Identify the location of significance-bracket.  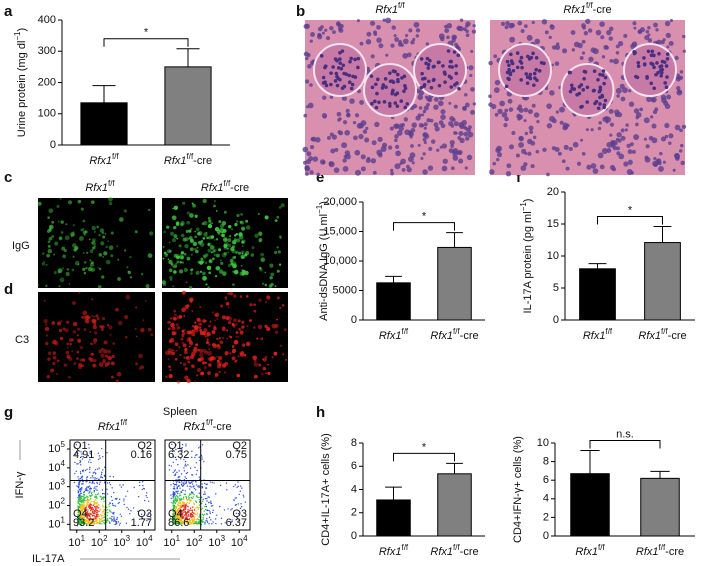
(625, 444).